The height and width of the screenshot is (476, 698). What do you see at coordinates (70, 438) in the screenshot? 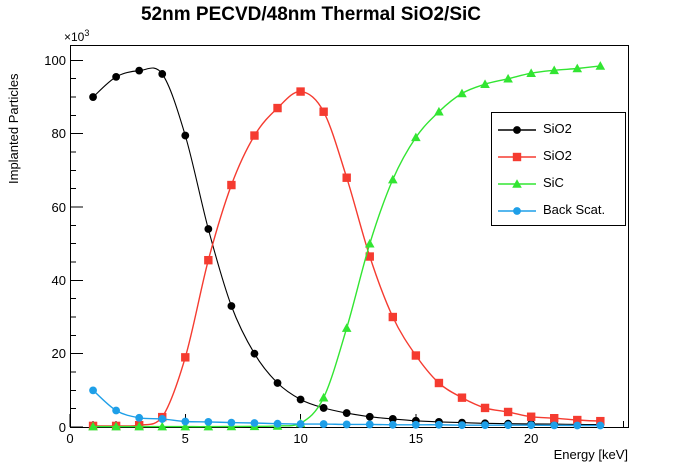
I see `x-tick-label: 0` at bounding box center [70, 438].